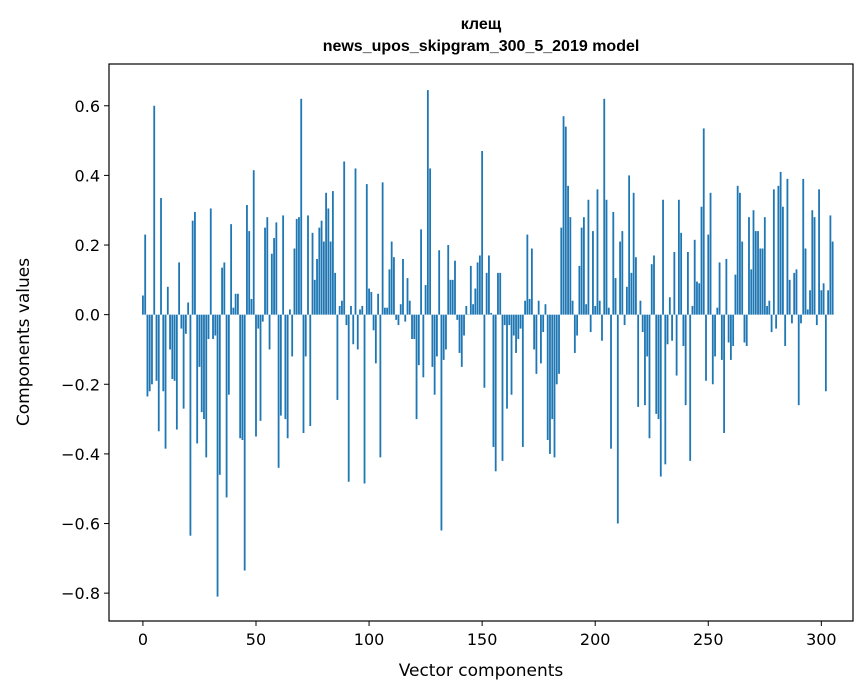 This screenshot has width=867, height=696. I want to click on x-axis-ticks: 0 50 100 150 200 250 300, so click(487, 635).